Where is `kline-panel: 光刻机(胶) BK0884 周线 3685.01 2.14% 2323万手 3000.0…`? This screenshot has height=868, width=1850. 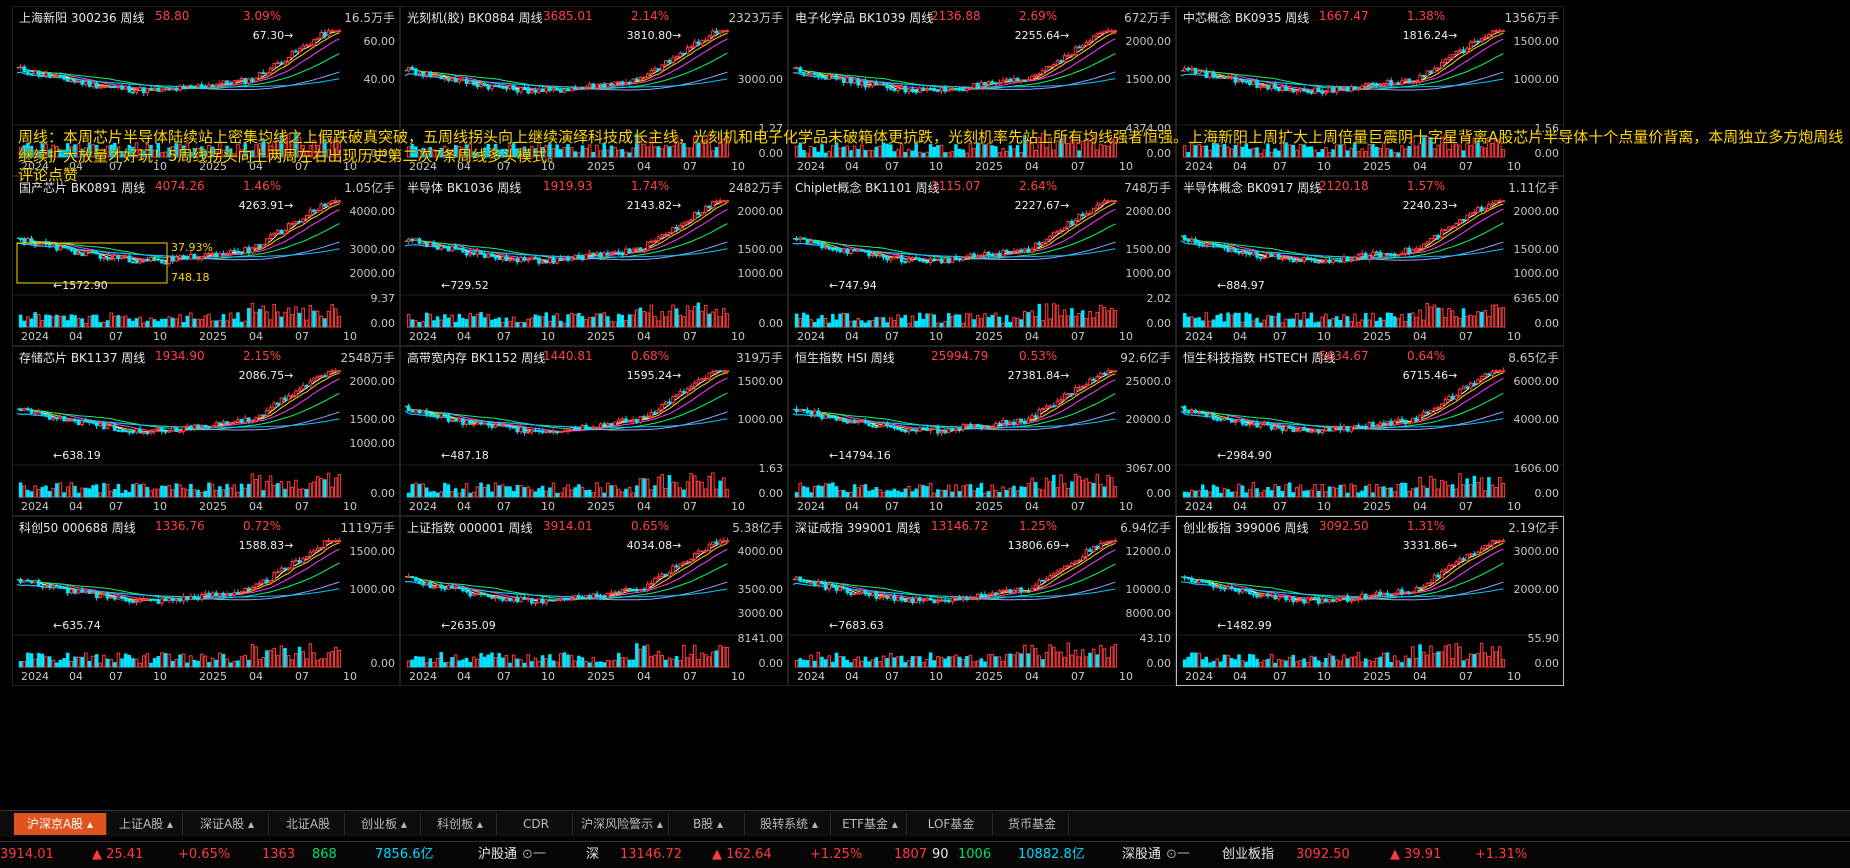 kline-panel: 光刻机(胶) BK0884 周线 3685.01 2.14% 2323万手 3000.0… is located at coordinates (594, 91).